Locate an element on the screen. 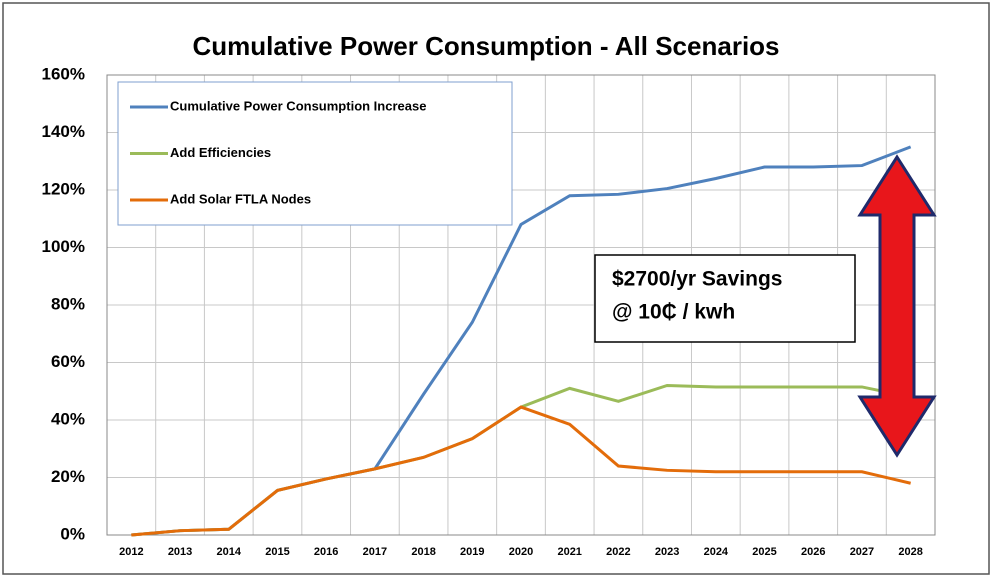 This screenshot has width=992, height=582. y-tick-label: 20% is located at coordinates (68, 476).